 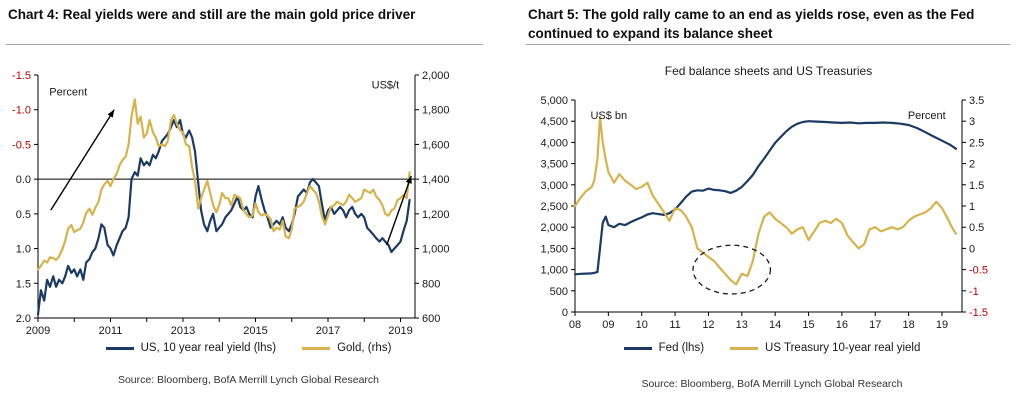 What do you see at coordinates (976, 101) in the screenshot?
I see `svg-text: 3.5` at bounding box center [976, 101].